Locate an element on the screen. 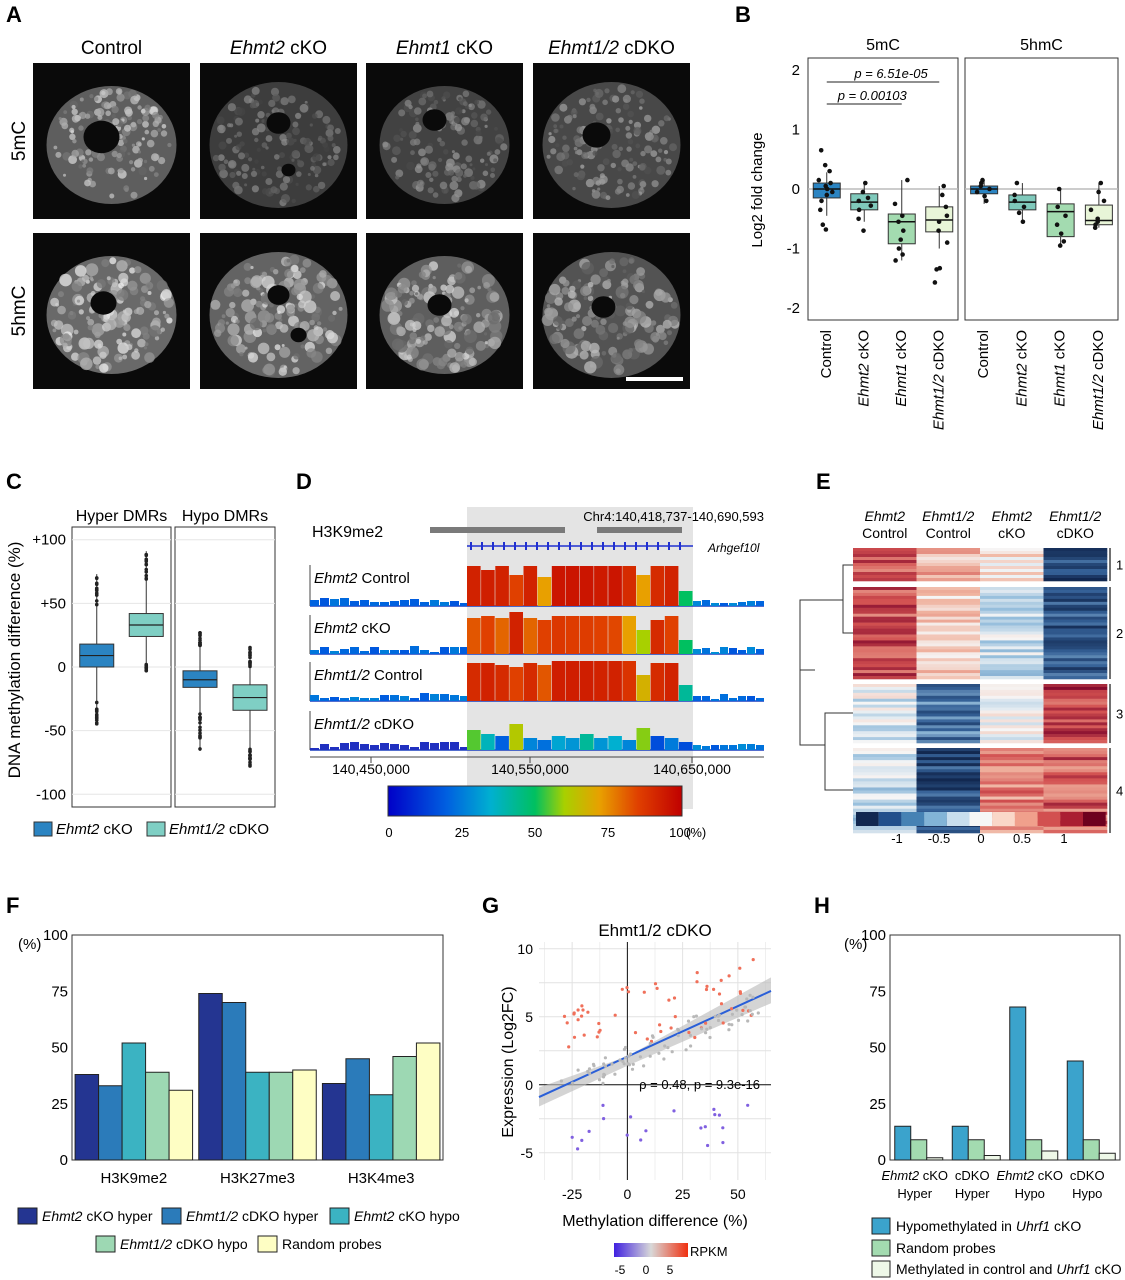 This screenshot has height=1280, width=1125. y-tick-label: 100 is located at coordinates (873, 935).